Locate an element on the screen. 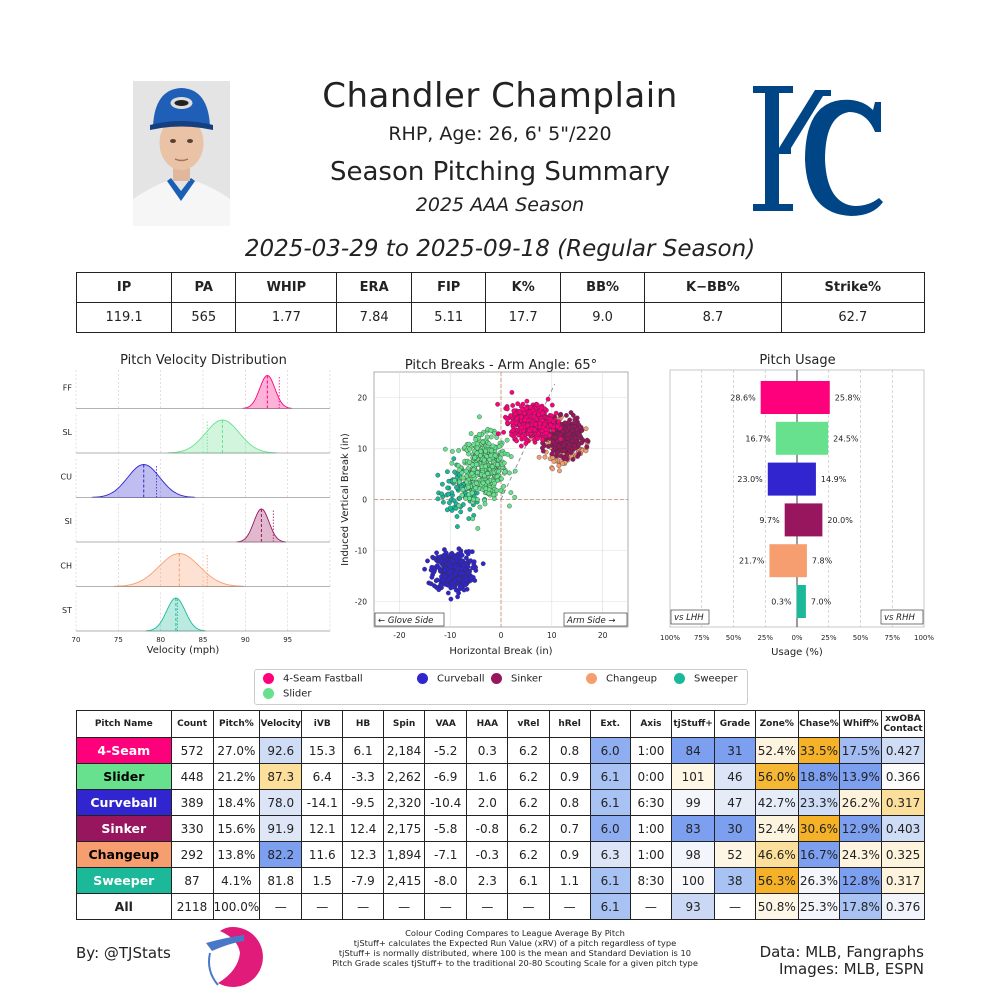  legend-swatch is located at coordinates (679, 678).